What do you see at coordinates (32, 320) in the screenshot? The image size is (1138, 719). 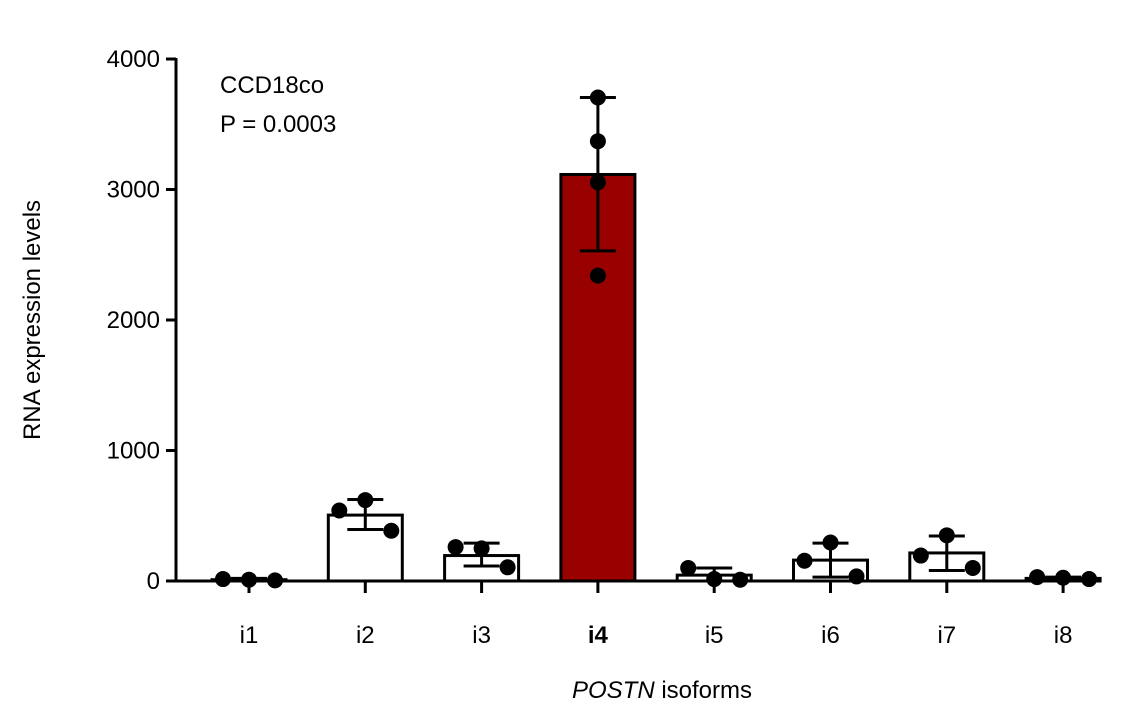 I see `y-axis-title: RNA expression levels` at bounding box center [32, 320].